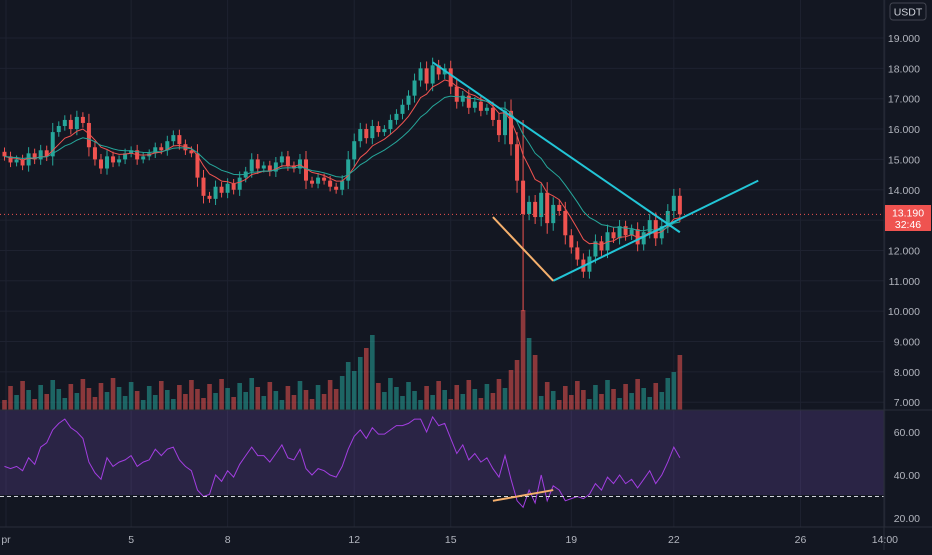  I want to click on price-tick-label: 9.000, so click(907, 343).